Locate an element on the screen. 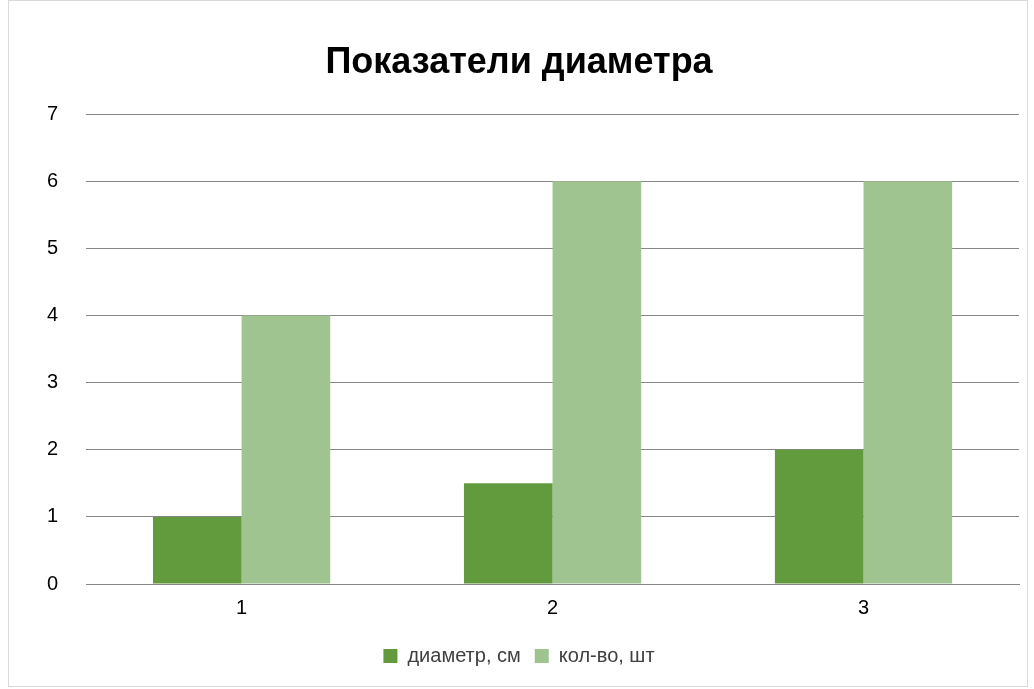  legend-label: диаметр, см is located at coordinates (464, 654).